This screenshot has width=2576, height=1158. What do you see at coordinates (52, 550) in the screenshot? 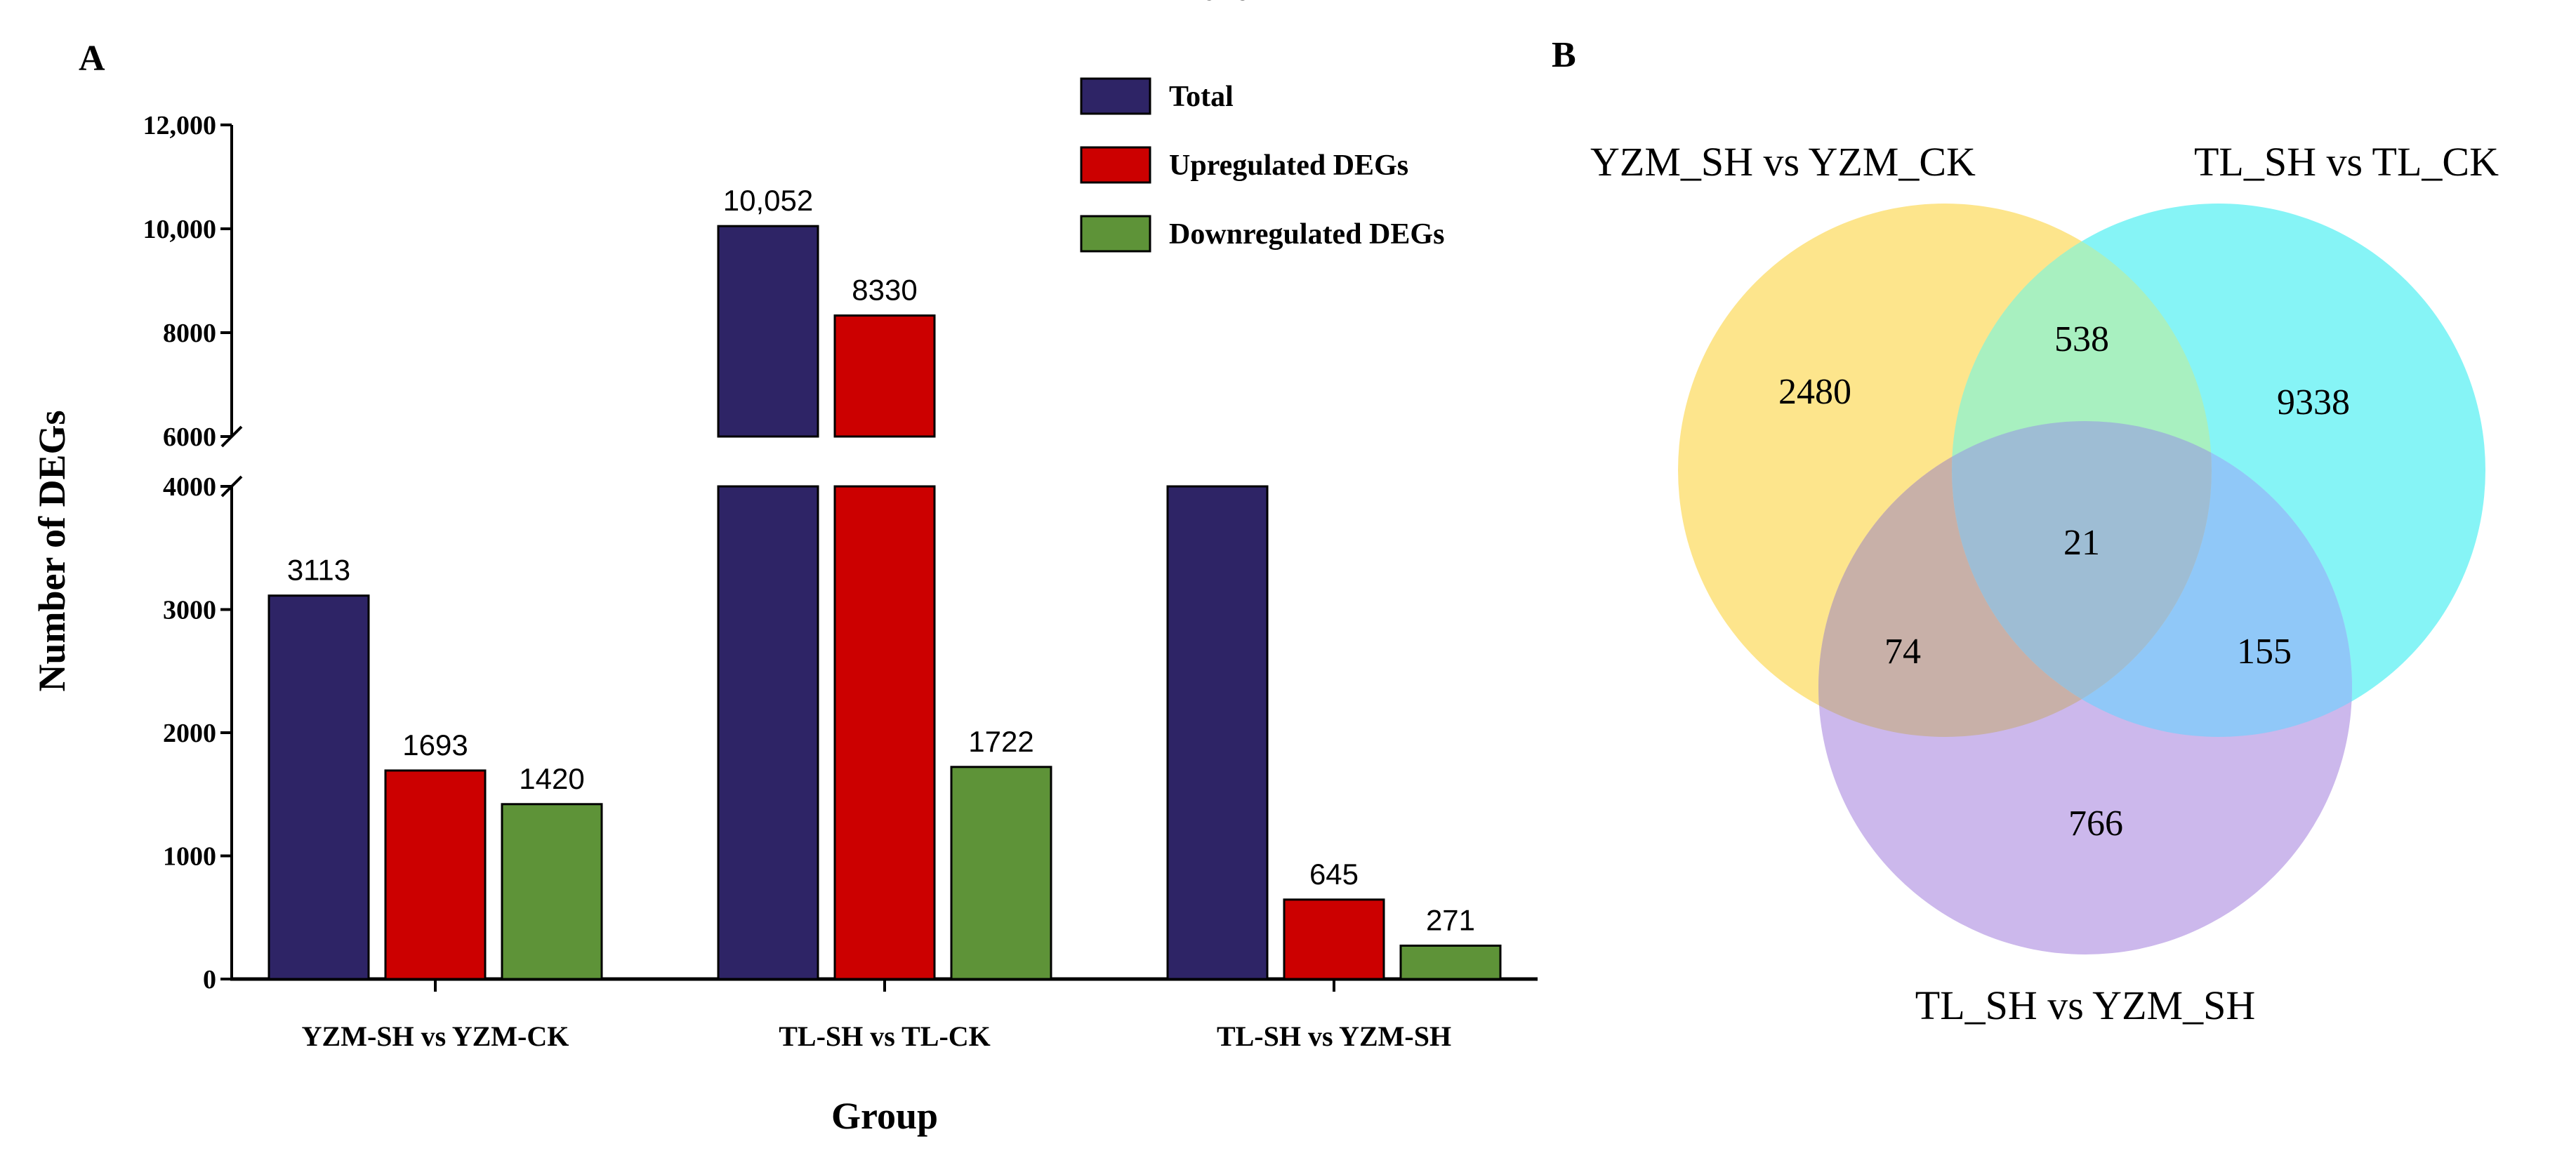
I see `y-axis-title: Number of DEGs` at bounding box center [52, 550].